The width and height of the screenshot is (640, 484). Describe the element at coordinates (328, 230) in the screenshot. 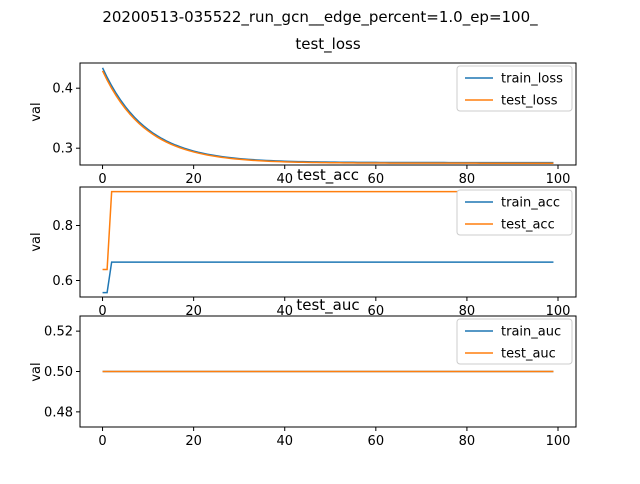

I see `series-line-test_acc` at that location.